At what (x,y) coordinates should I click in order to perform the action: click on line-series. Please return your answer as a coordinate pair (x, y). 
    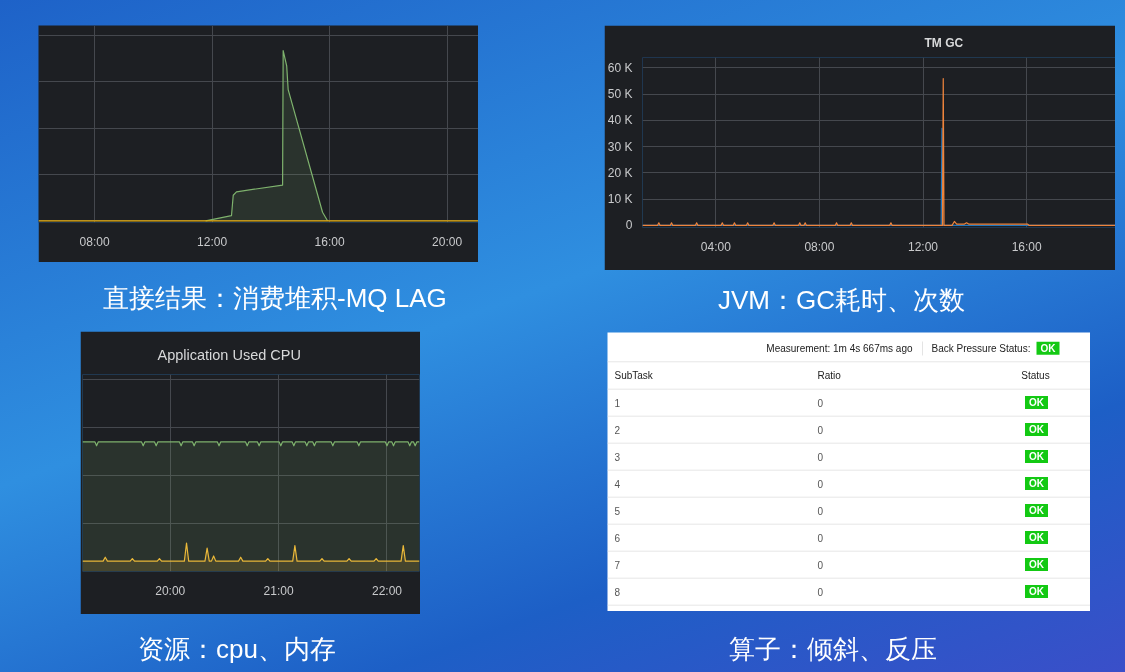
    Looking at the image, I should click on (878, 151).